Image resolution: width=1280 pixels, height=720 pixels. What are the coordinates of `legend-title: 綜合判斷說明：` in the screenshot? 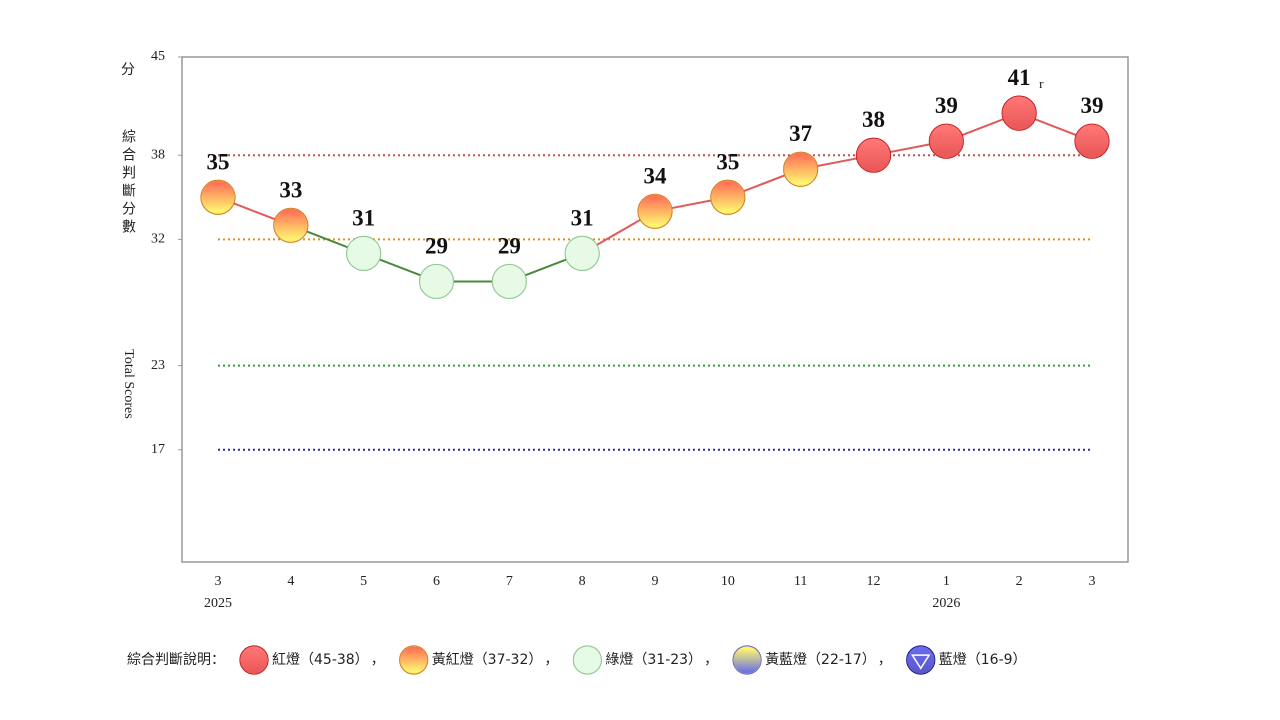 It's located at (176, 659).